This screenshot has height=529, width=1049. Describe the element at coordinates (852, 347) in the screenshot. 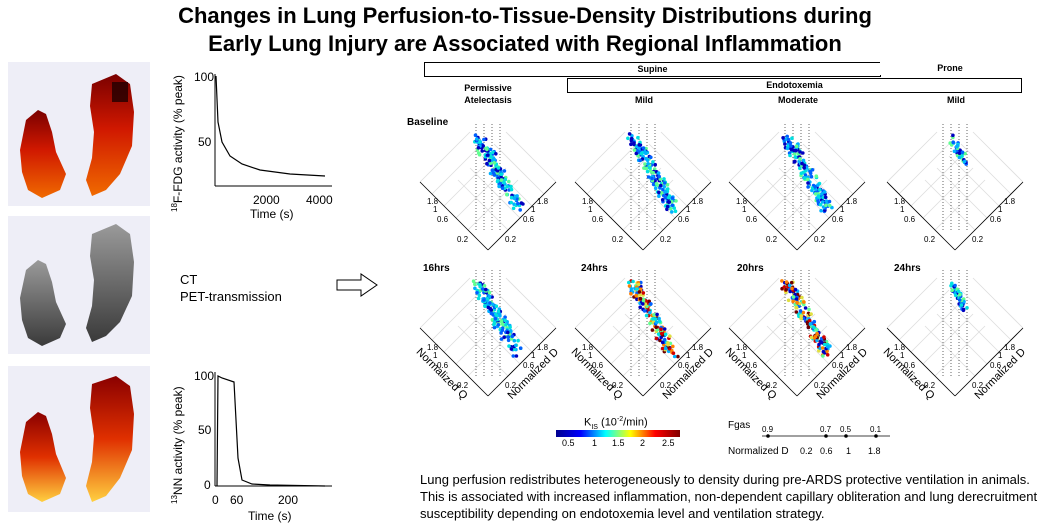

I see `axis-tick-right: 1.8` at that location.